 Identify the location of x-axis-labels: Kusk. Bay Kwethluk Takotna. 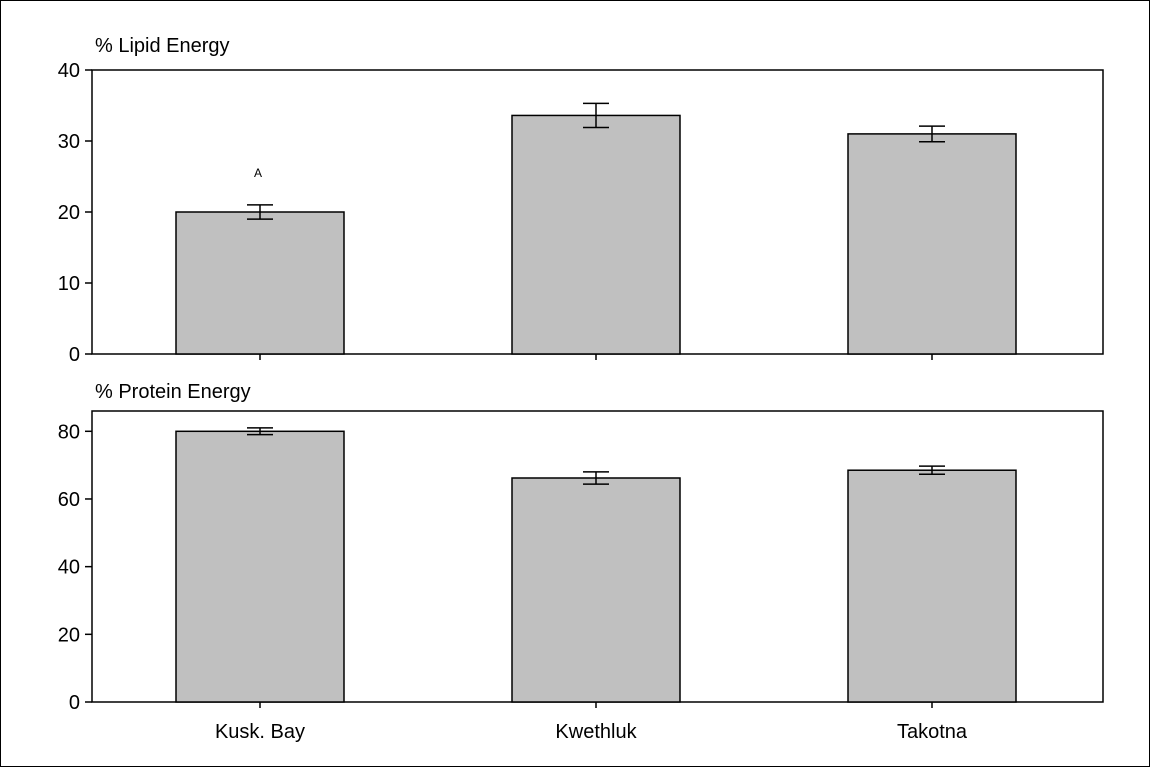
(591, 732).